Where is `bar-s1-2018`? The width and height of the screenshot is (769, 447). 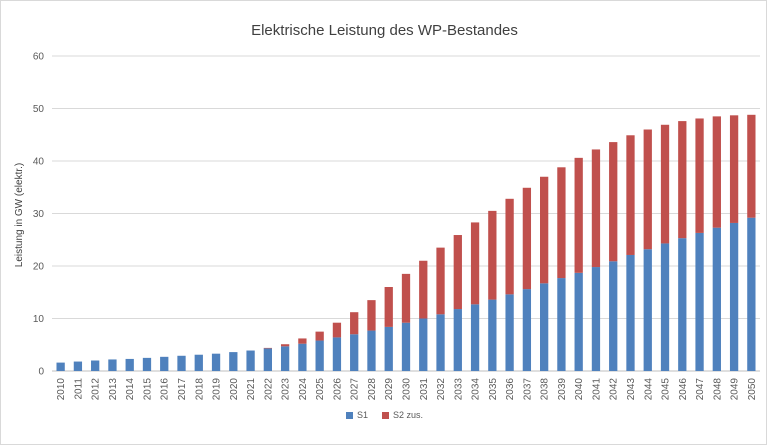
bar-s1-2018 is located at coordinates (198, 362).